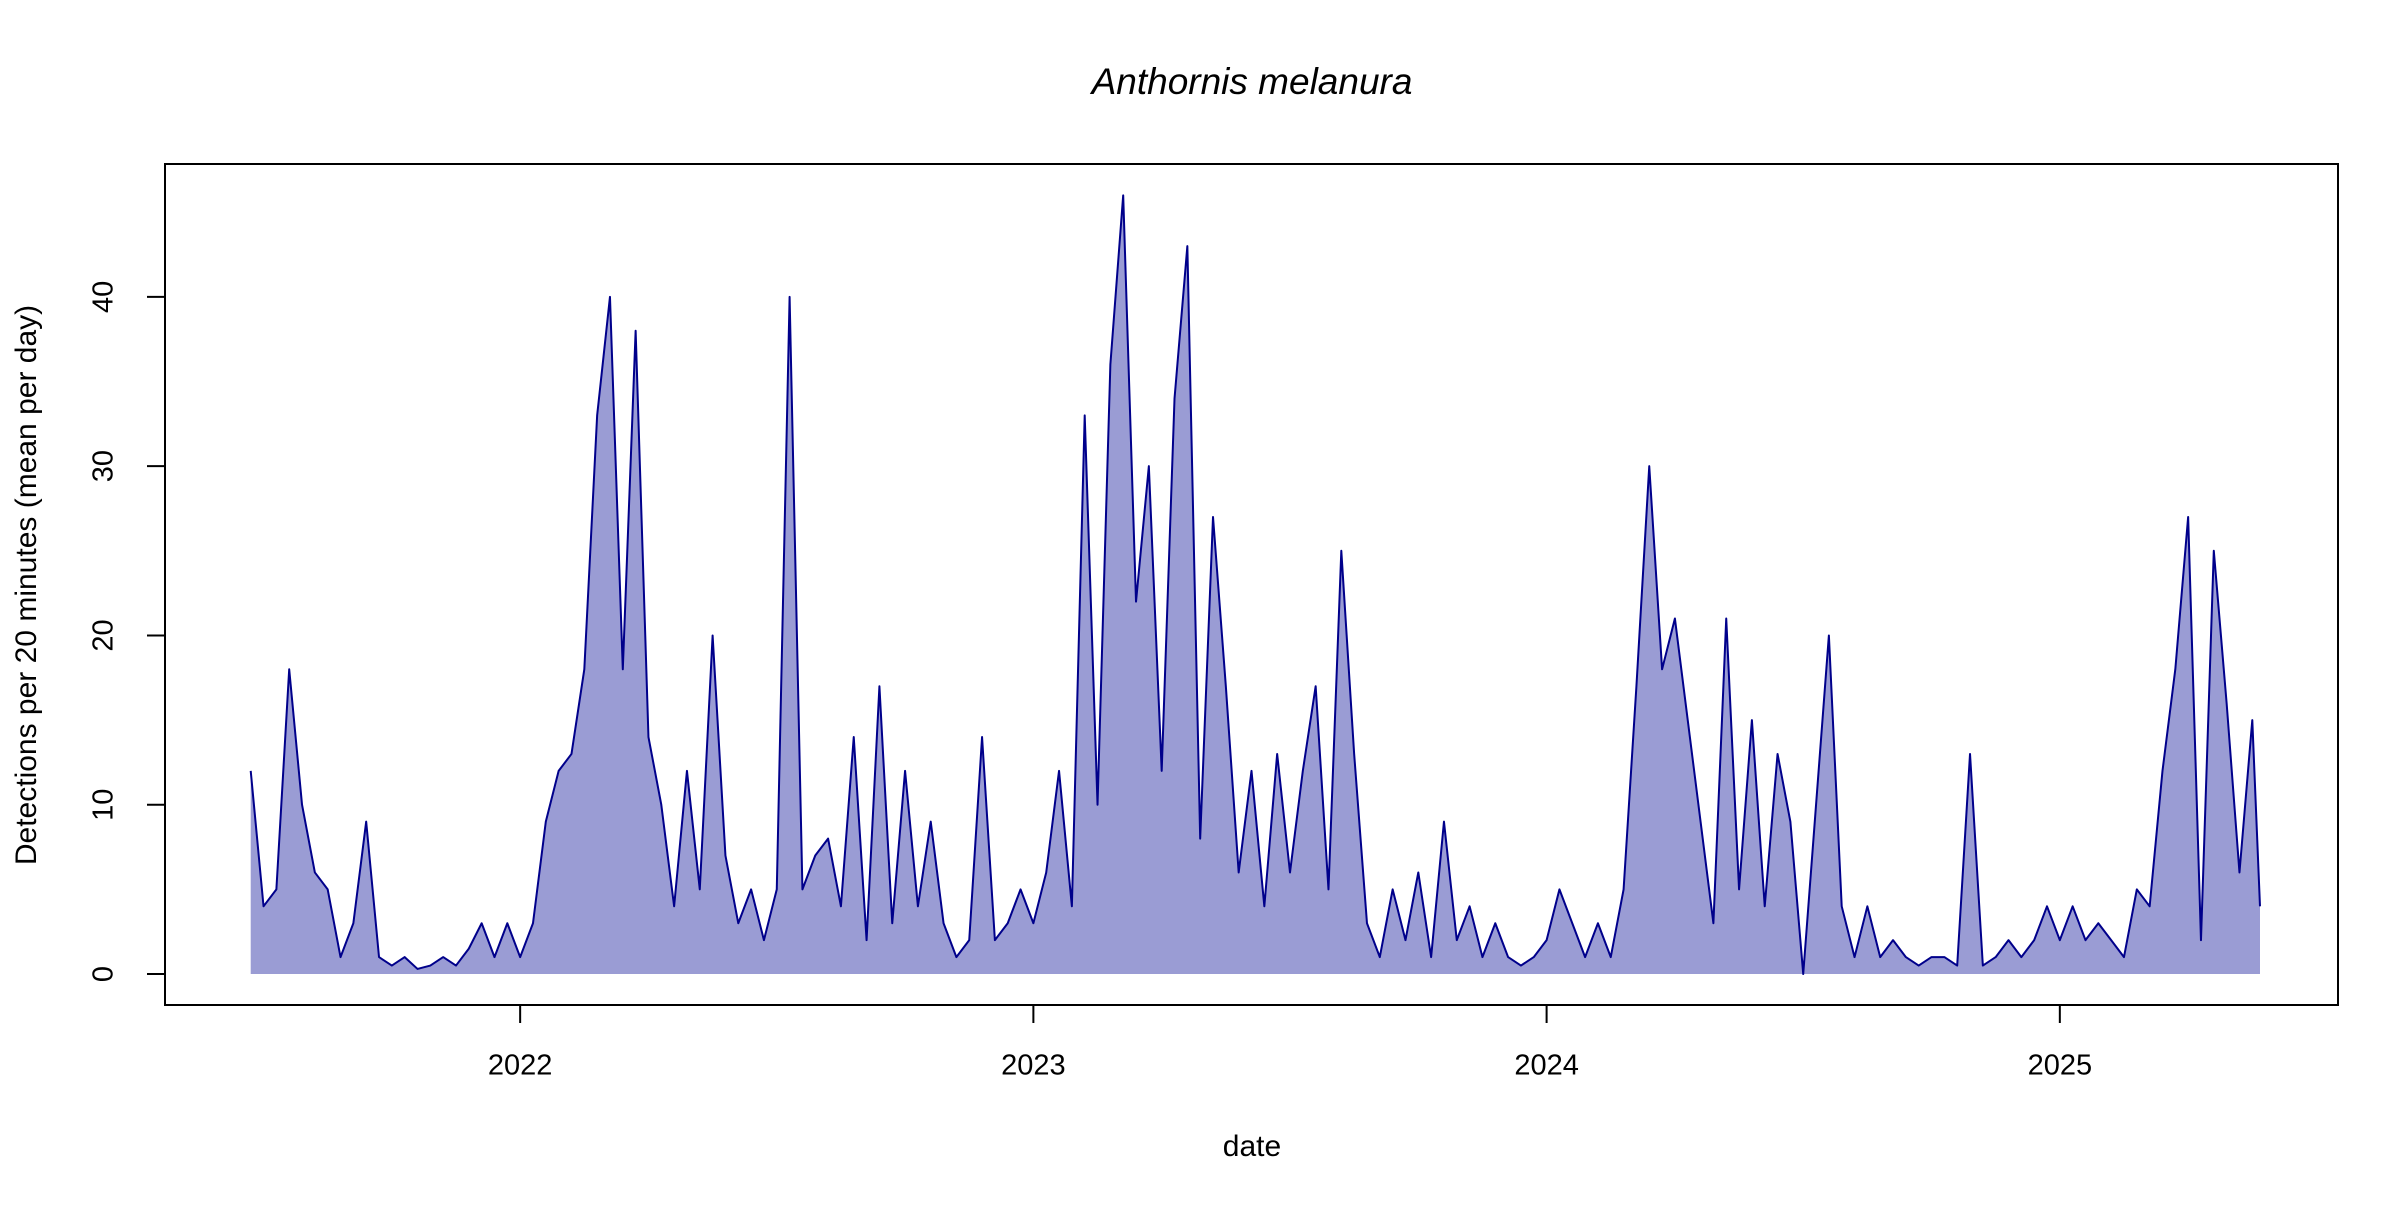 This screenshot has width=2400, height=1205. What do you see at coordinates (1033, 1066) in the screenshot?
I see `x-tick-label: 2023` at bounding box center [1033, 1066].